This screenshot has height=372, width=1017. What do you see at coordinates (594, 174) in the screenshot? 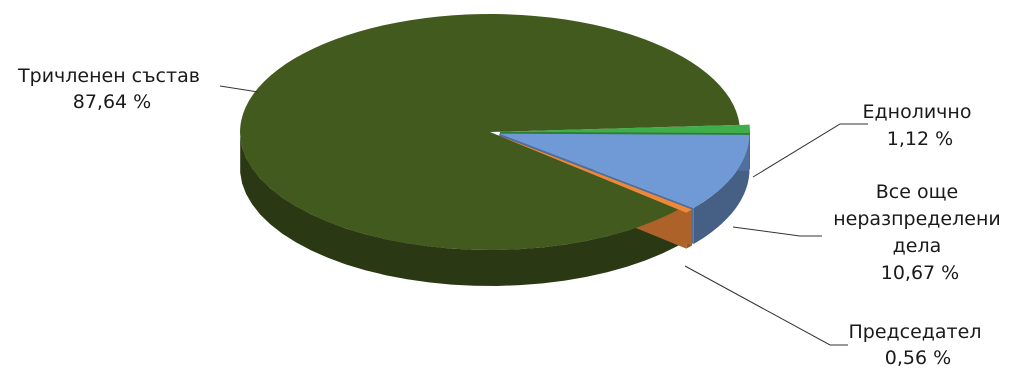
I see `pie-slice-predsedatel` at bounding box center [594, 174].